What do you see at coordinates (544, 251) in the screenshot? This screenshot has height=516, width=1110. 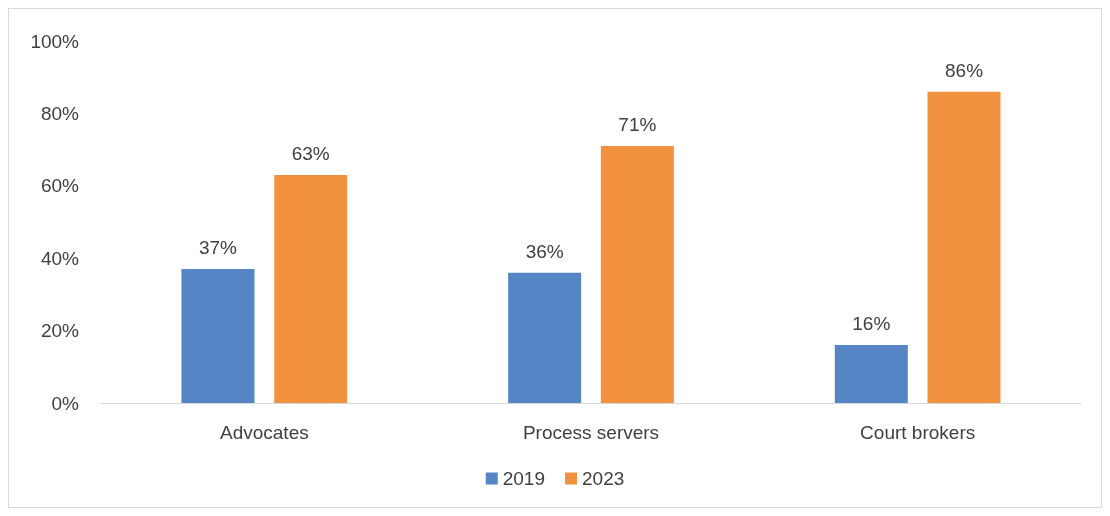 I see `data-label: 36%` at bounding box center [544, 251].